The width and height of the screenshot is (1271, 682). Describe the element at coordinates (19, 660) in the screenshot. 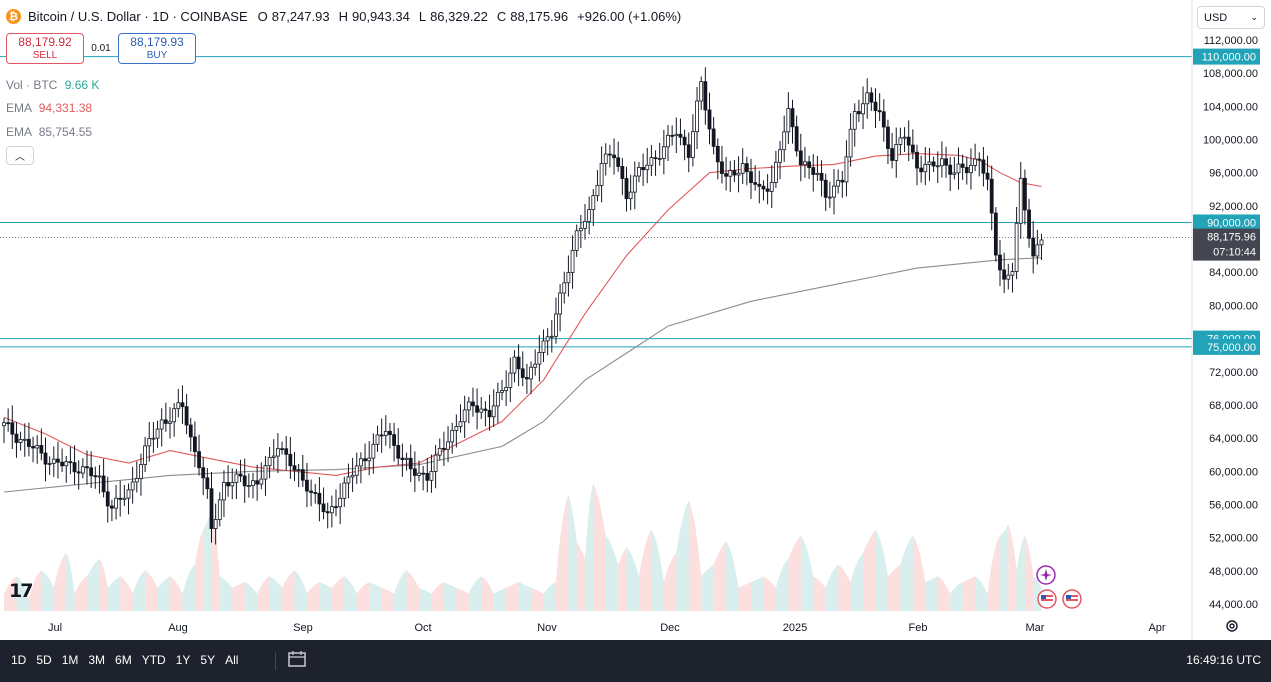

I see `range-1d: 1D` at that location.